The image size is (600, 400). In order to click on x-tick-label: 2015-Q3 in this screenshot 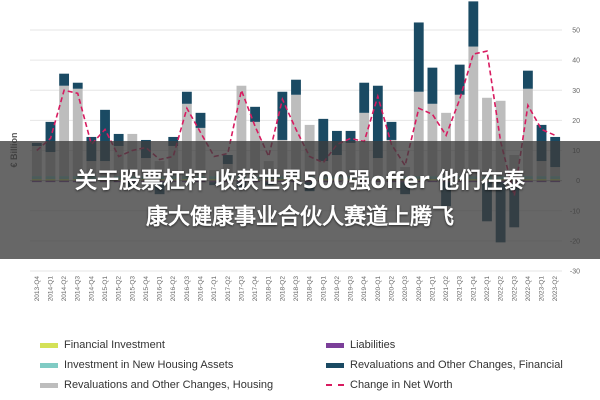, I will do `click(132, 289)`.